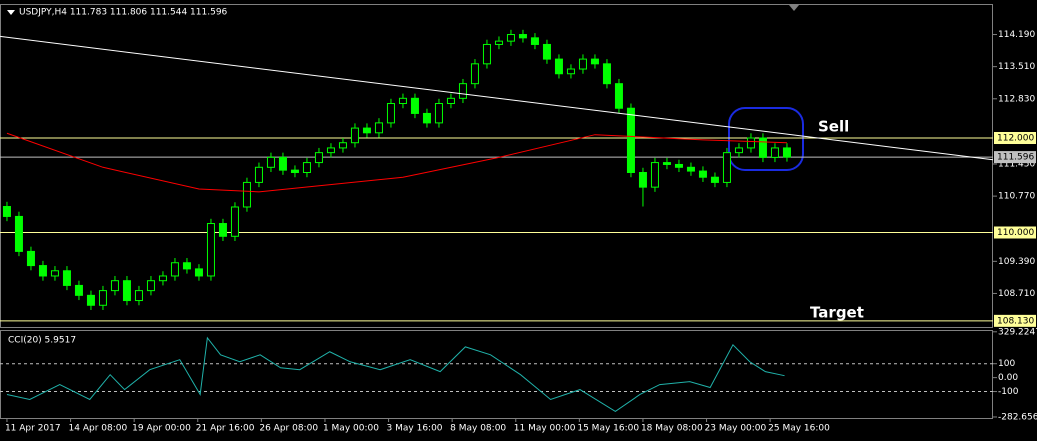  What do you see at coordinates (1008, 378) in the screenshot?
I see `y-tick-label: 0.00` at bounding box center [1008, 378].